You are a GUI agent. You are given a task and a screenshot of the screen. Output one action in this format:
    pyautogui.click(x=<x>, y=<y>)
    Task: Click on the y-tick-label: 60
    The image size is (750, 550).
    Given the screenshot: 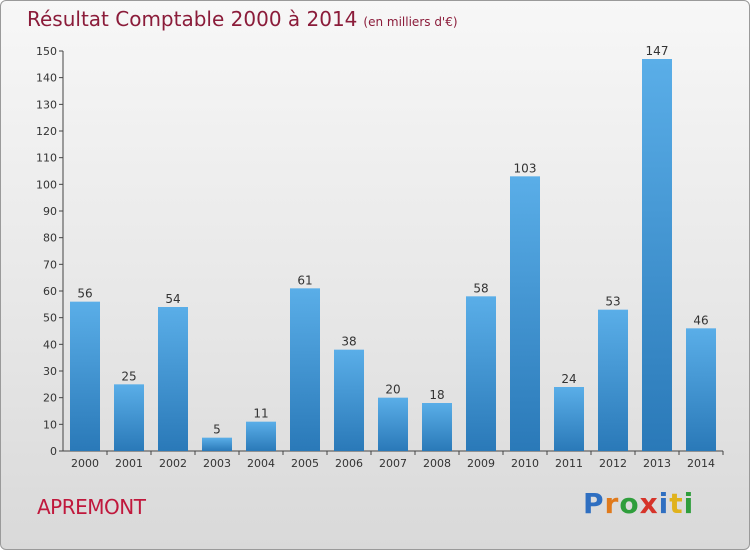 What is the action you would take?
    pyautogui.click(x=50, y=291)
    